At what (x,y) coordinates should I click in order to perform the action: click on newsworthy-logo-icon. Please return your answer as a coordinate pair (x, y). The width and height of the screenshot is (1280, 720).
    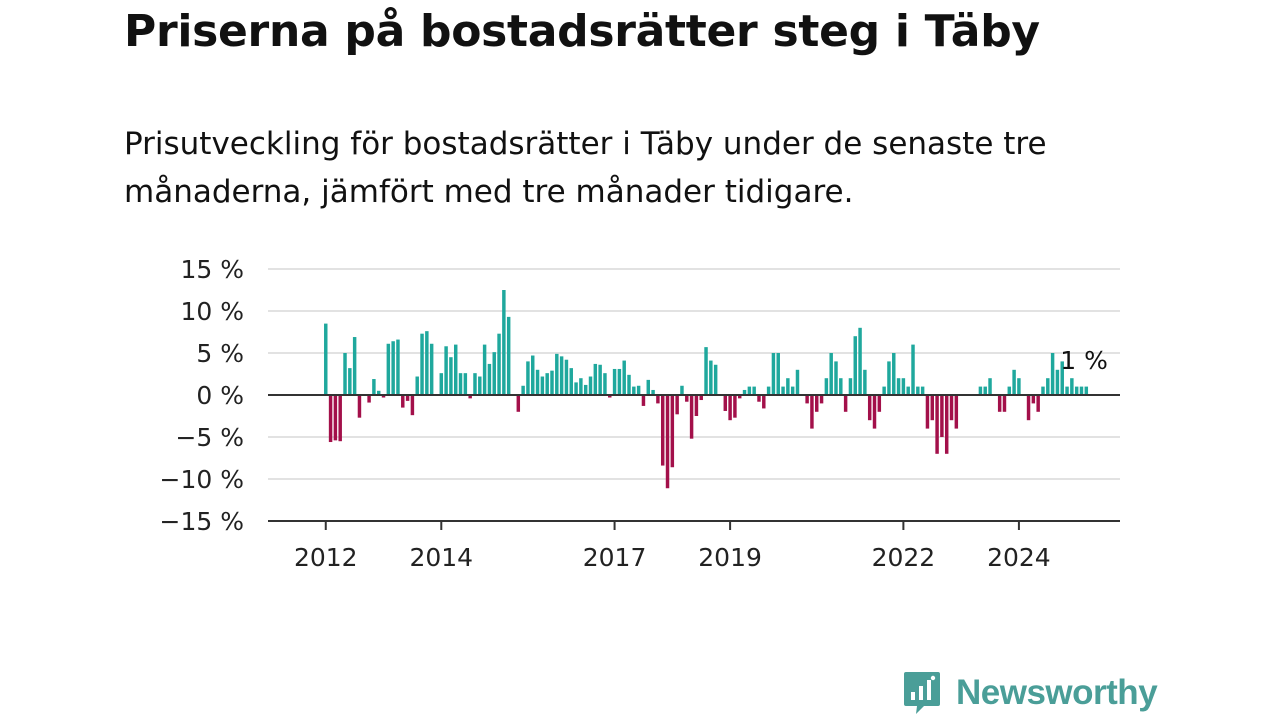
    Looking at the image, I should click on (922, 693).